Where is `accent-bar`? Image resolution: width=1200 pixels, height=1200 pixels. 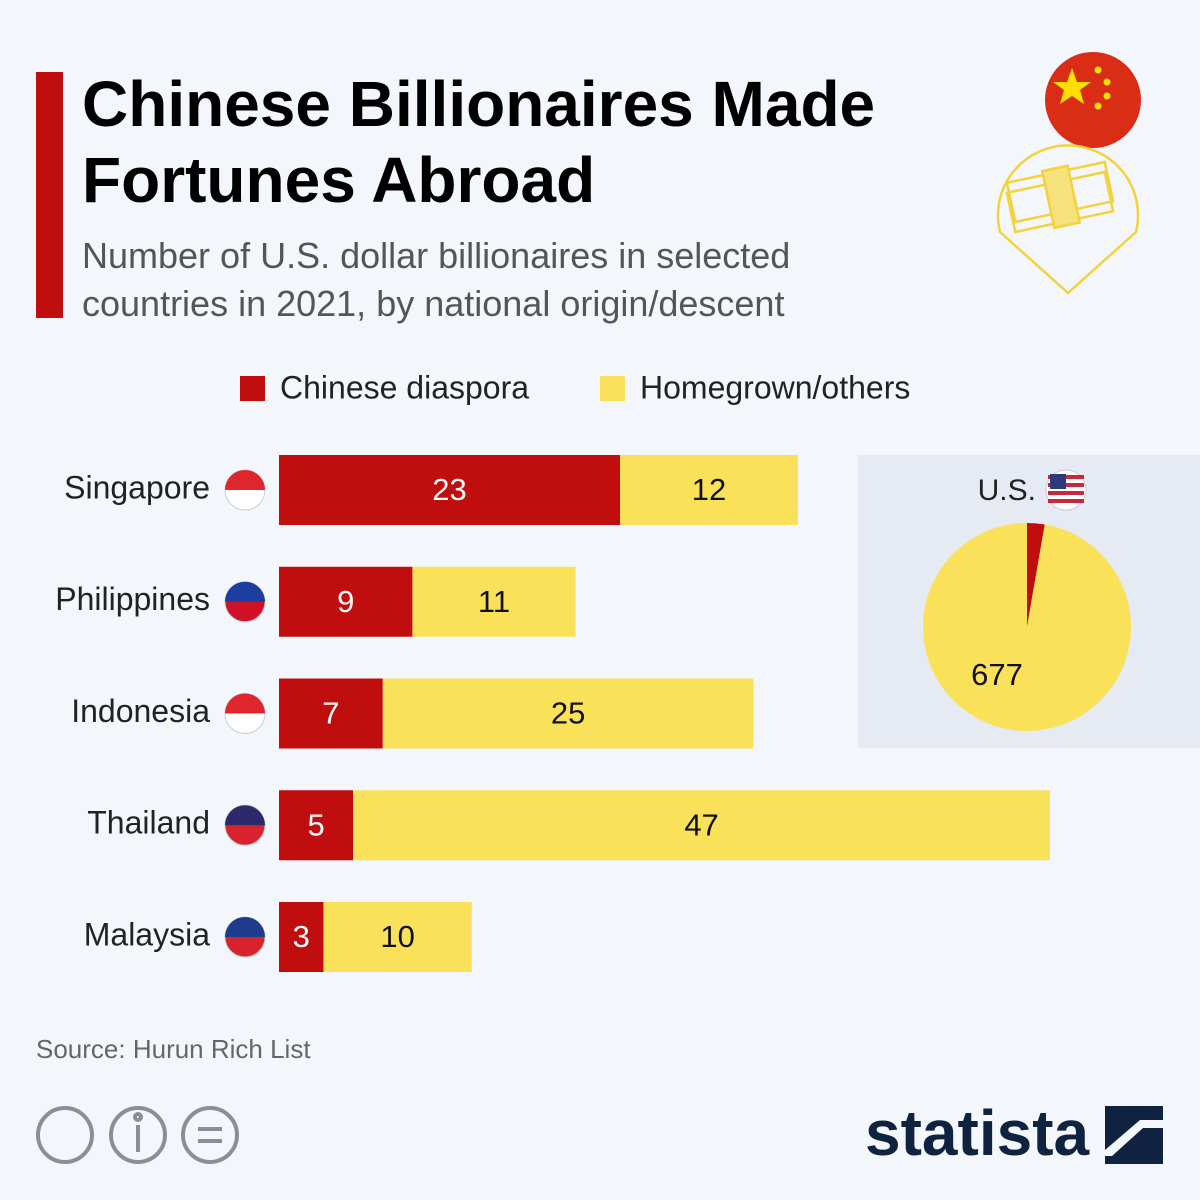 accent-bar is located at coordinates (49, 195).